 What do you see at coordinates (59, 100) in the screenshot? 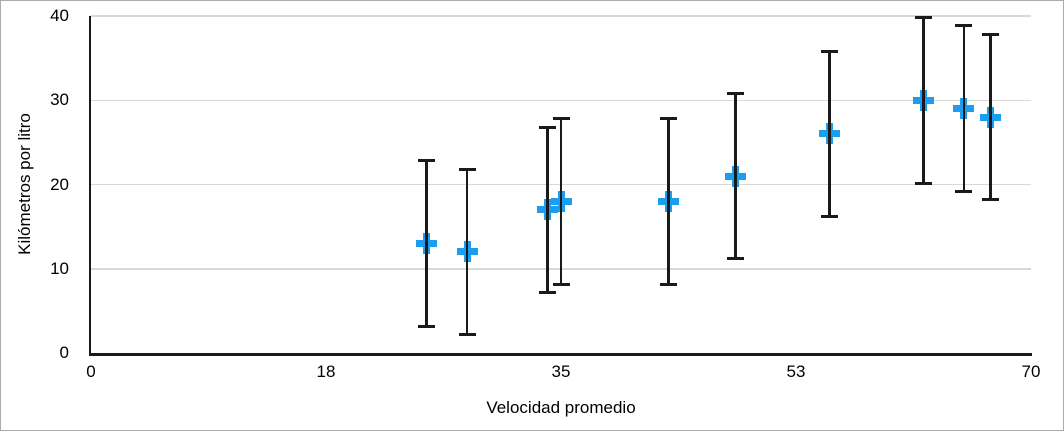
I see `y-tick-label: 30` at bounding box center [59, 100].